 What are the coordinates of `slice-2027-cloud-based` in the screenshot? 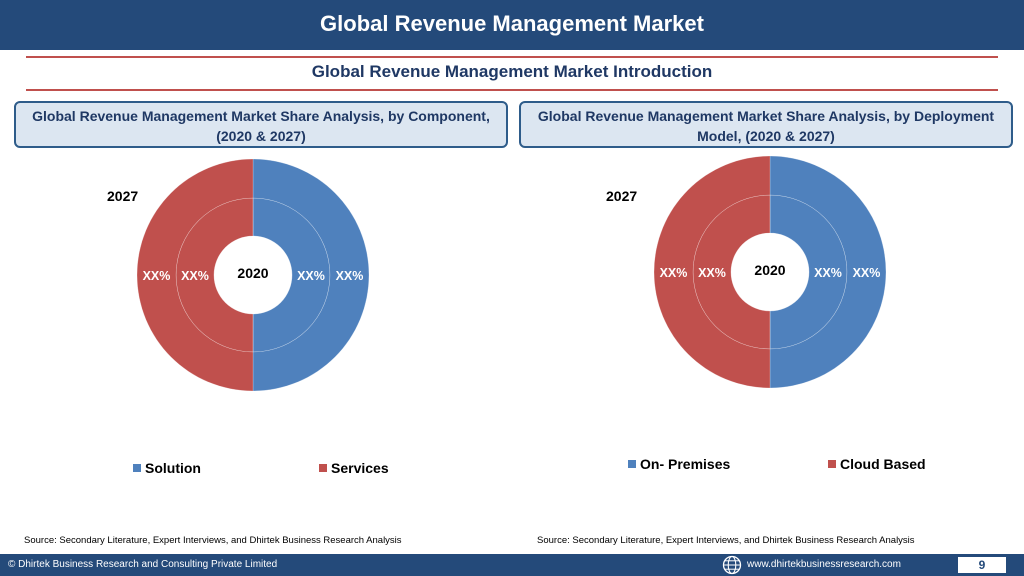 It's located at (712, 272).